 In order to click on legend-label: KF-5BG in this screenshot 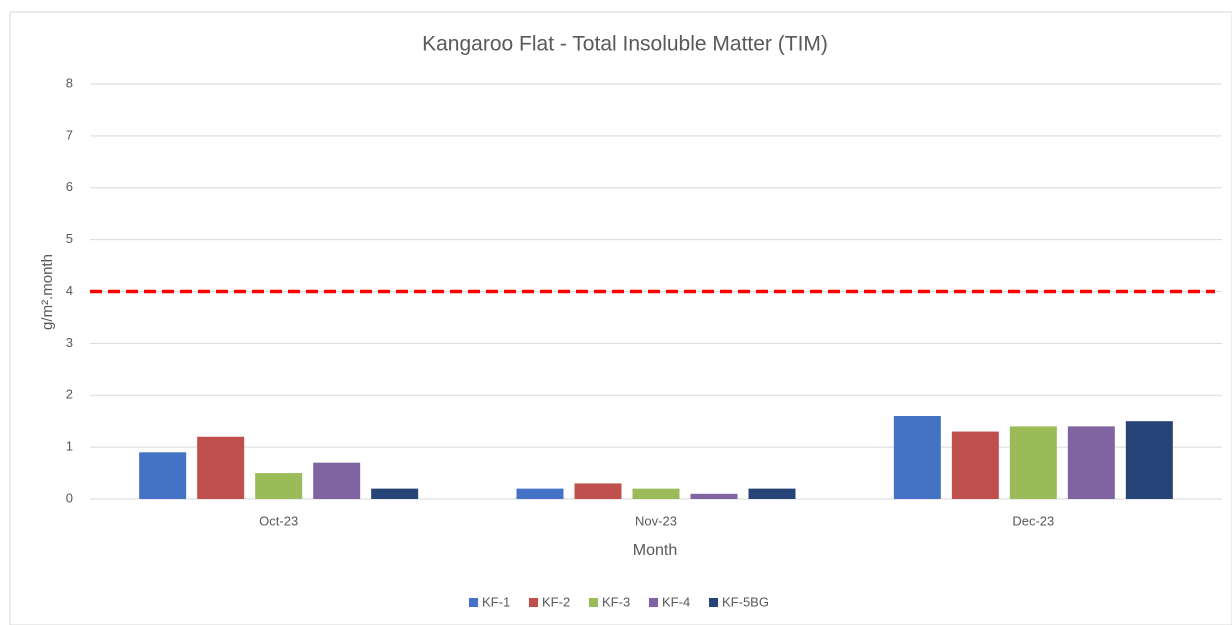, I will do `click(745, 601)`.